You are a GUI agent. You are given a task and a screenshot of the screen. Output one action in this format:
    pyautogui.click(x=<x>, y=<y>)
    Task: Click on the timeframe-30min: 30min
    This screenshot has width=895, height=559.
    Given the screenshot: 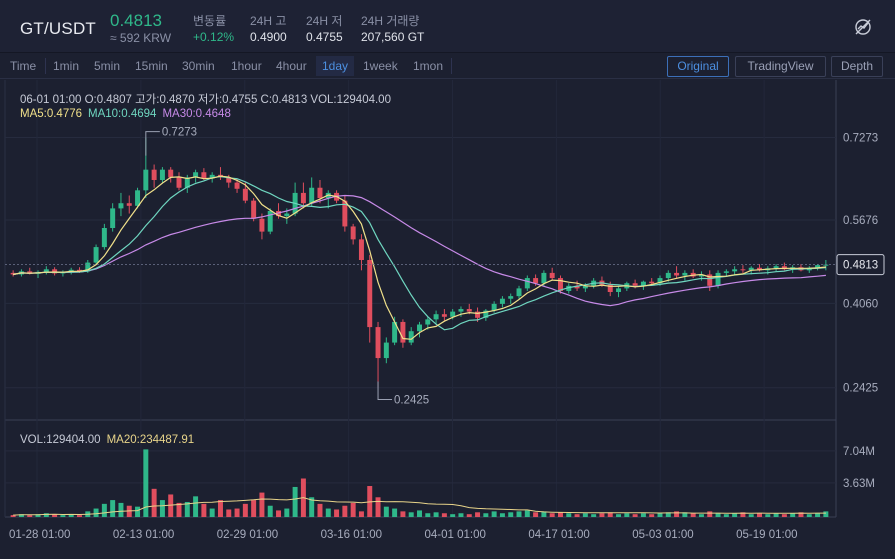 What is the action you would take?
    pyautogui.click(x=198, y=66)
    